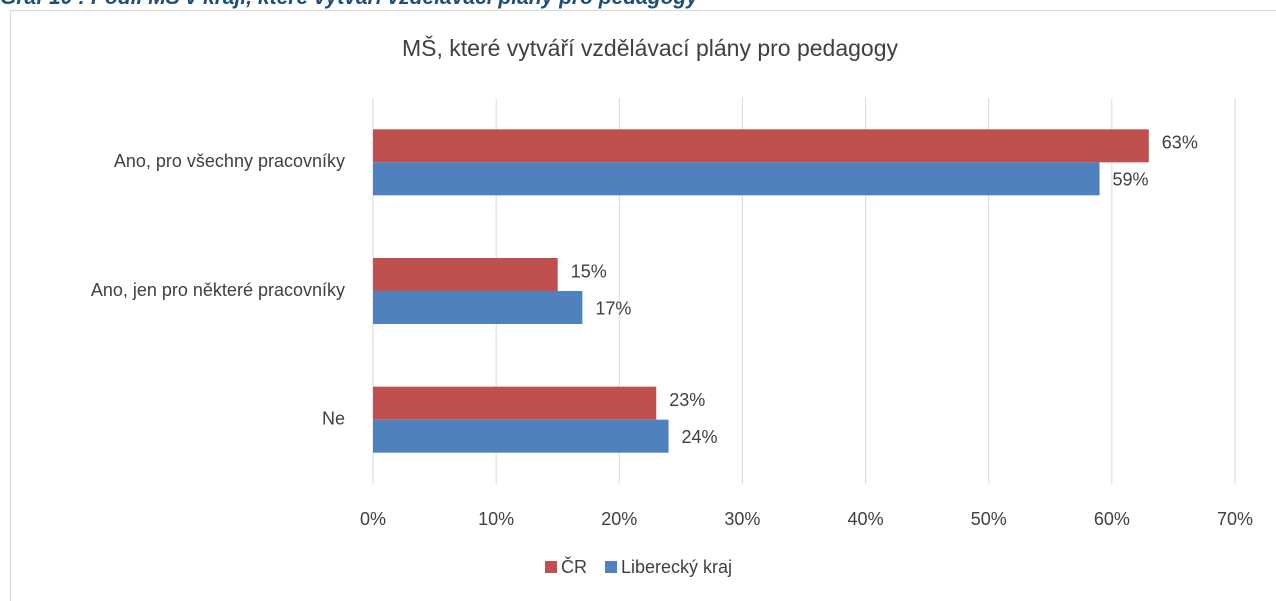  Describe the element at coordinates (687, 400) in the screenshot. I see `data-label: 23%` at that location.